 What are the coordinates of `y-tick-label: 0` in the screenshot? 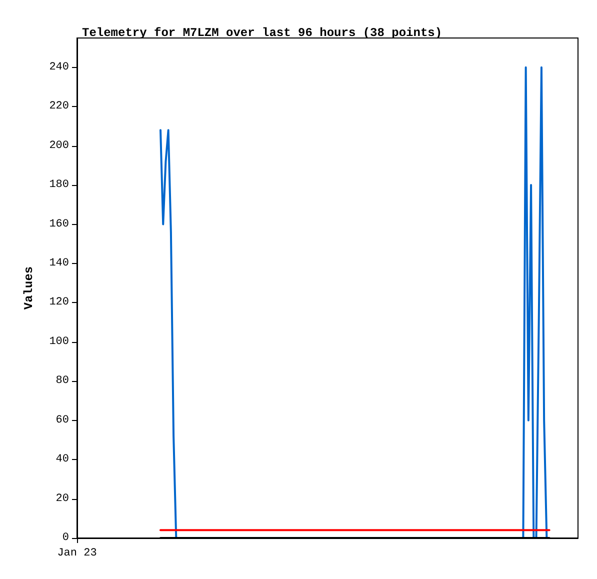 It's located at (65, 538).